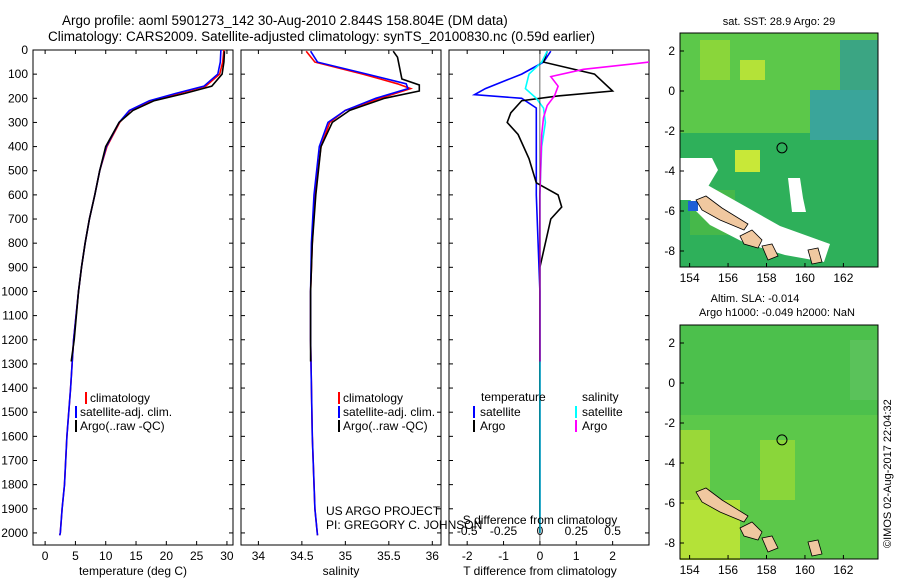 Image resolution: width=900 pixels, height=580 pixels. I want to click on y-tick-label: 100, so click(18, 74).